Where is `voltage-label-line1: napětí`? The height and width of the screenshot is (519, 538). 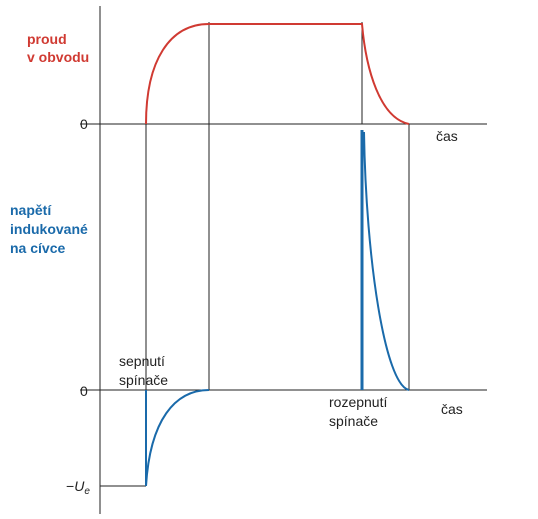 voltage-label-line1: napětí is located at coordinates (31, 210).